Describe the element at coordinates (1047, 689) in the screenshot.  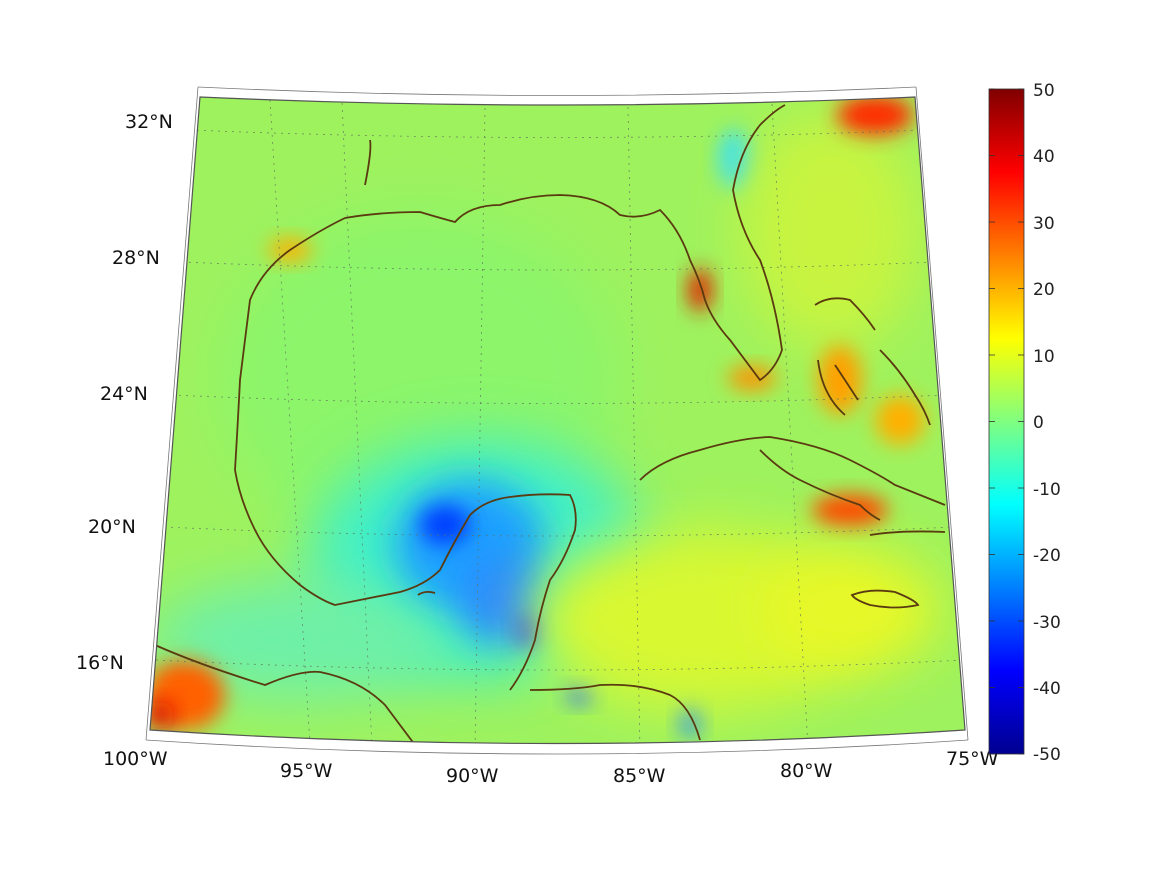
I see `colorbar-tick-neg40: -40` at that location.